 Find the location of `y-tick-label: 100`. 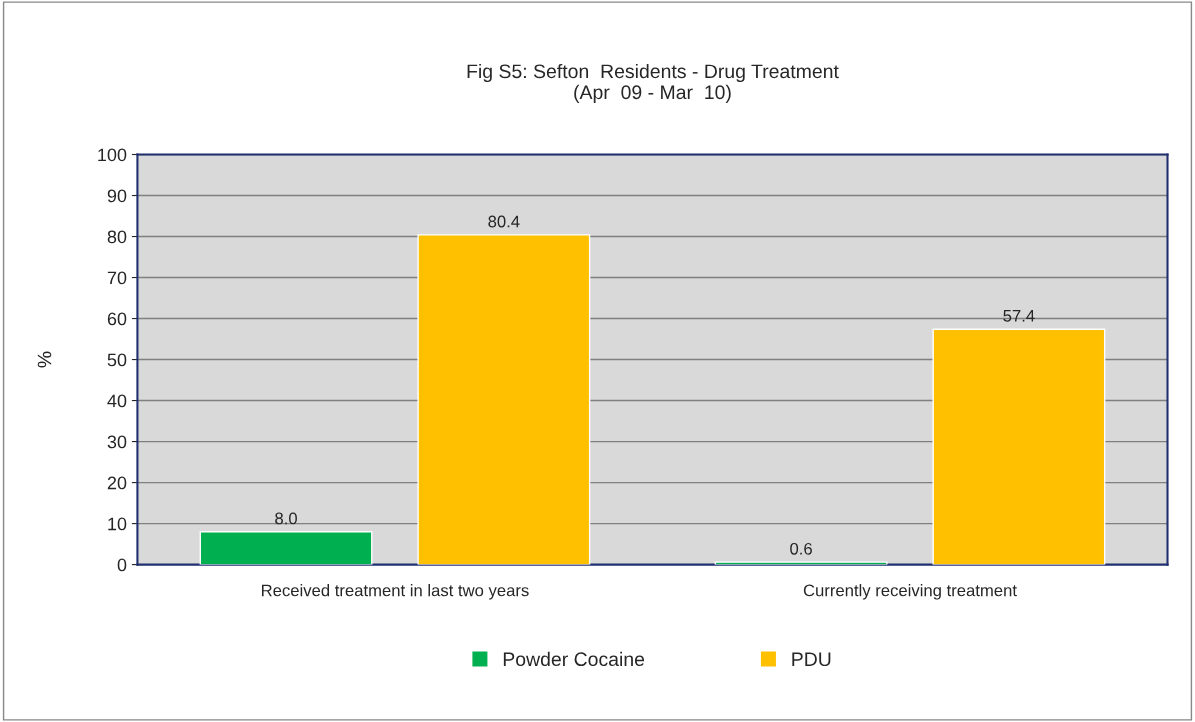

y-tick-label: 100 is located at coordinates (112, 155).